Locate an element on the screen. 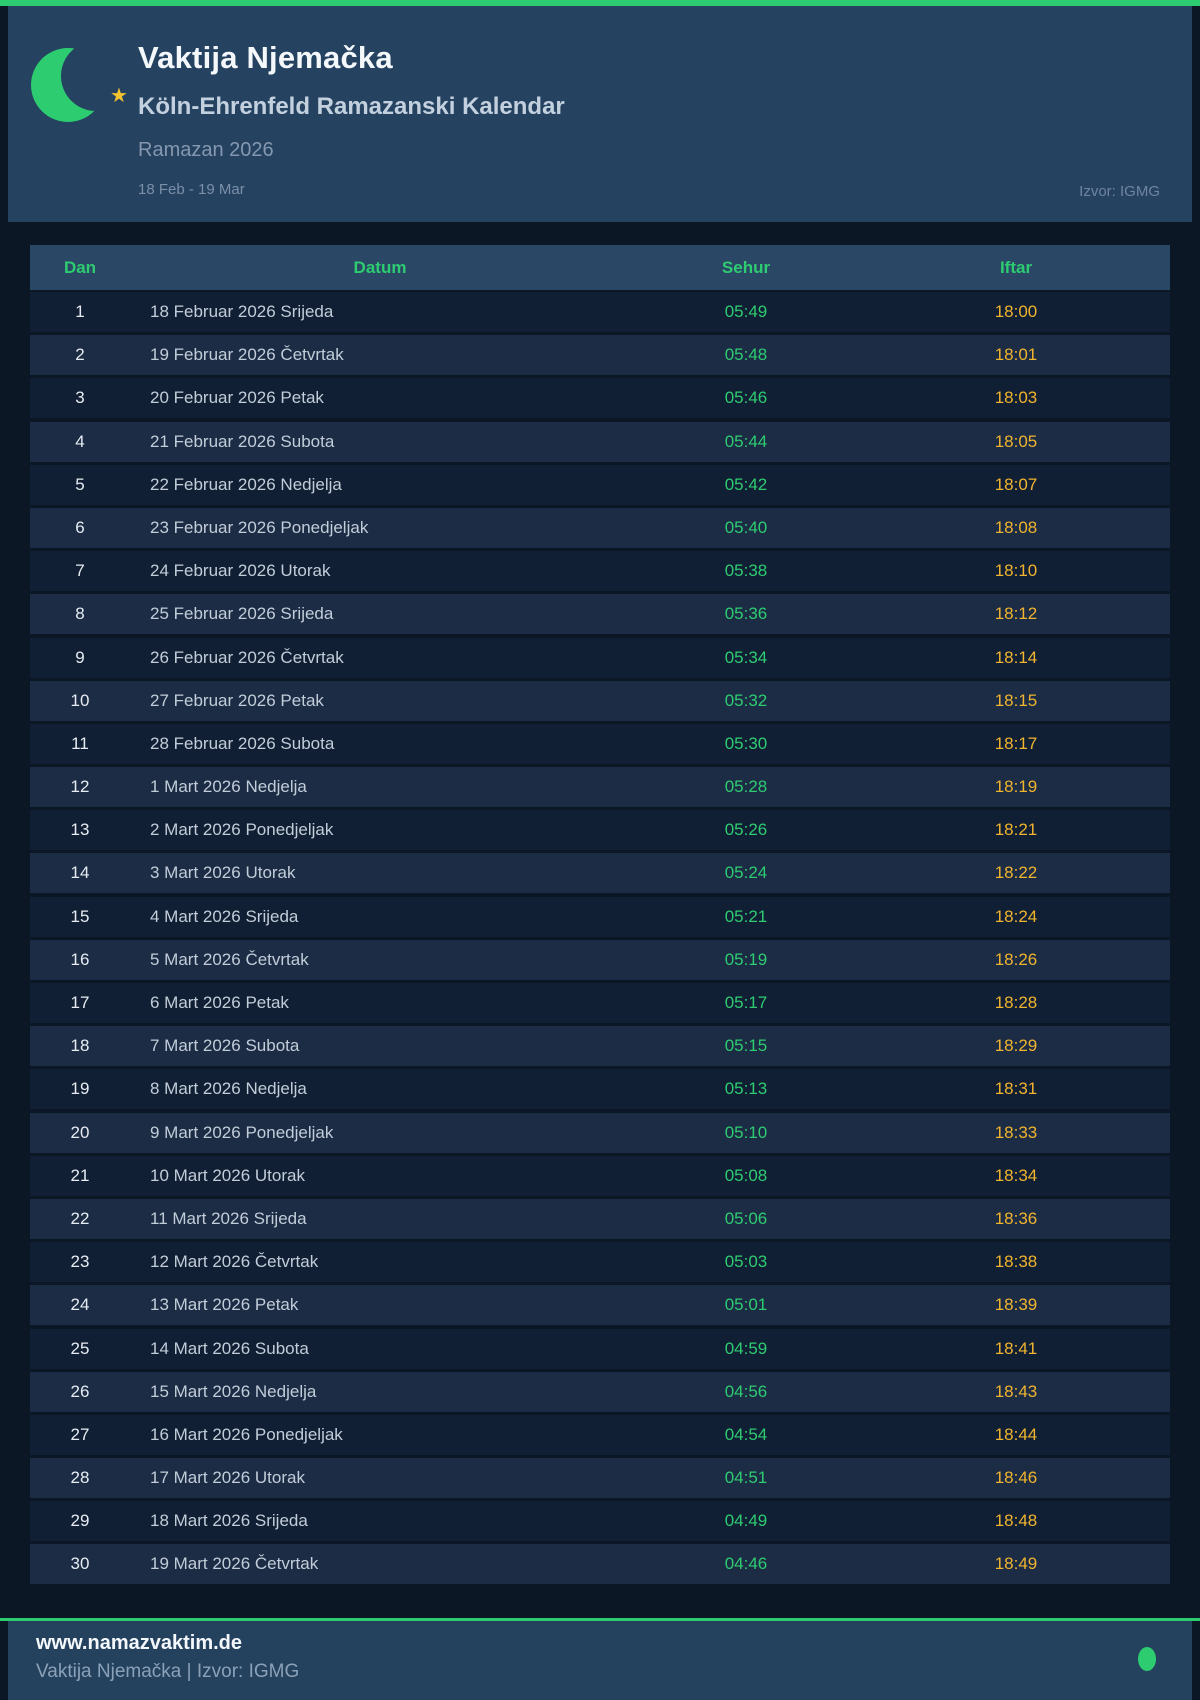  top-accent-bar is located at coordinates (600, 3).